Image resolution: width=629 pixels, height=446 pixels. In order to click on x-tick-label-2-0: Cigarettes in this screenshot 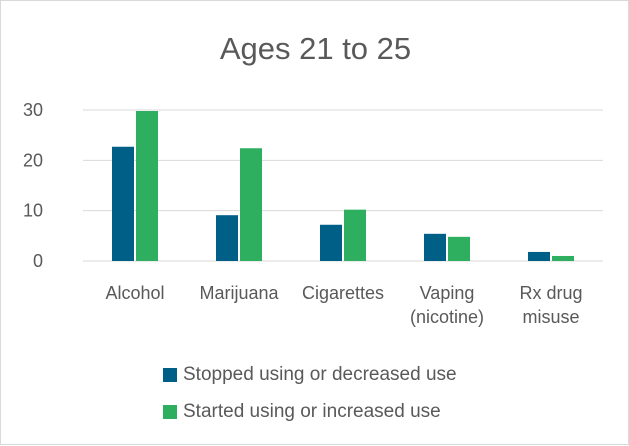, I will do `click(343, 293)`.